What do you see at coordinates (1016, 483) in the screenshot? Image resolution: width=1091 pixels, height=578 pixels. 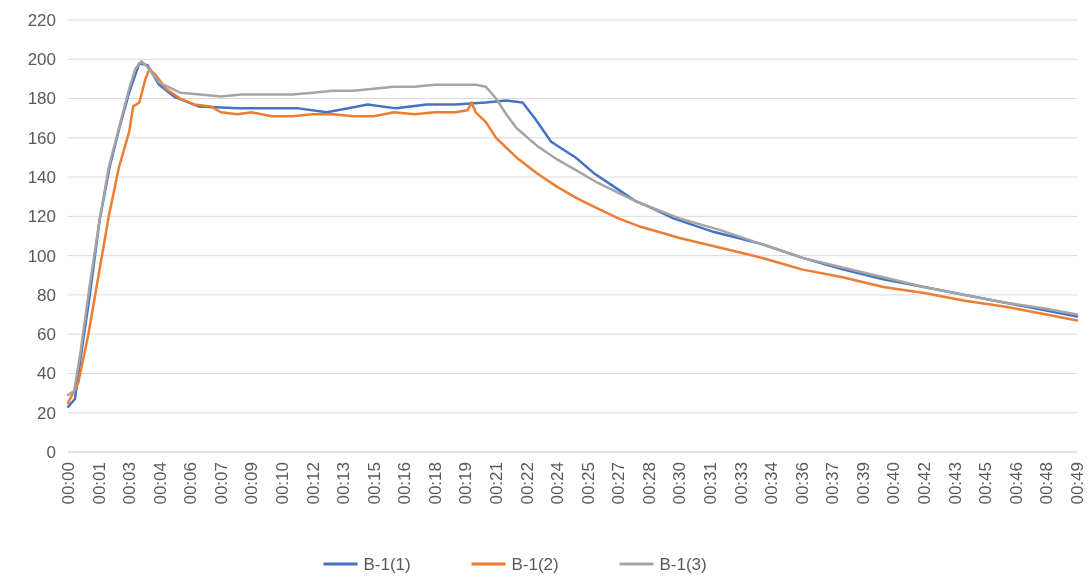 I see `x-tick-label: 00:46` at bounding box center [1016, 483].